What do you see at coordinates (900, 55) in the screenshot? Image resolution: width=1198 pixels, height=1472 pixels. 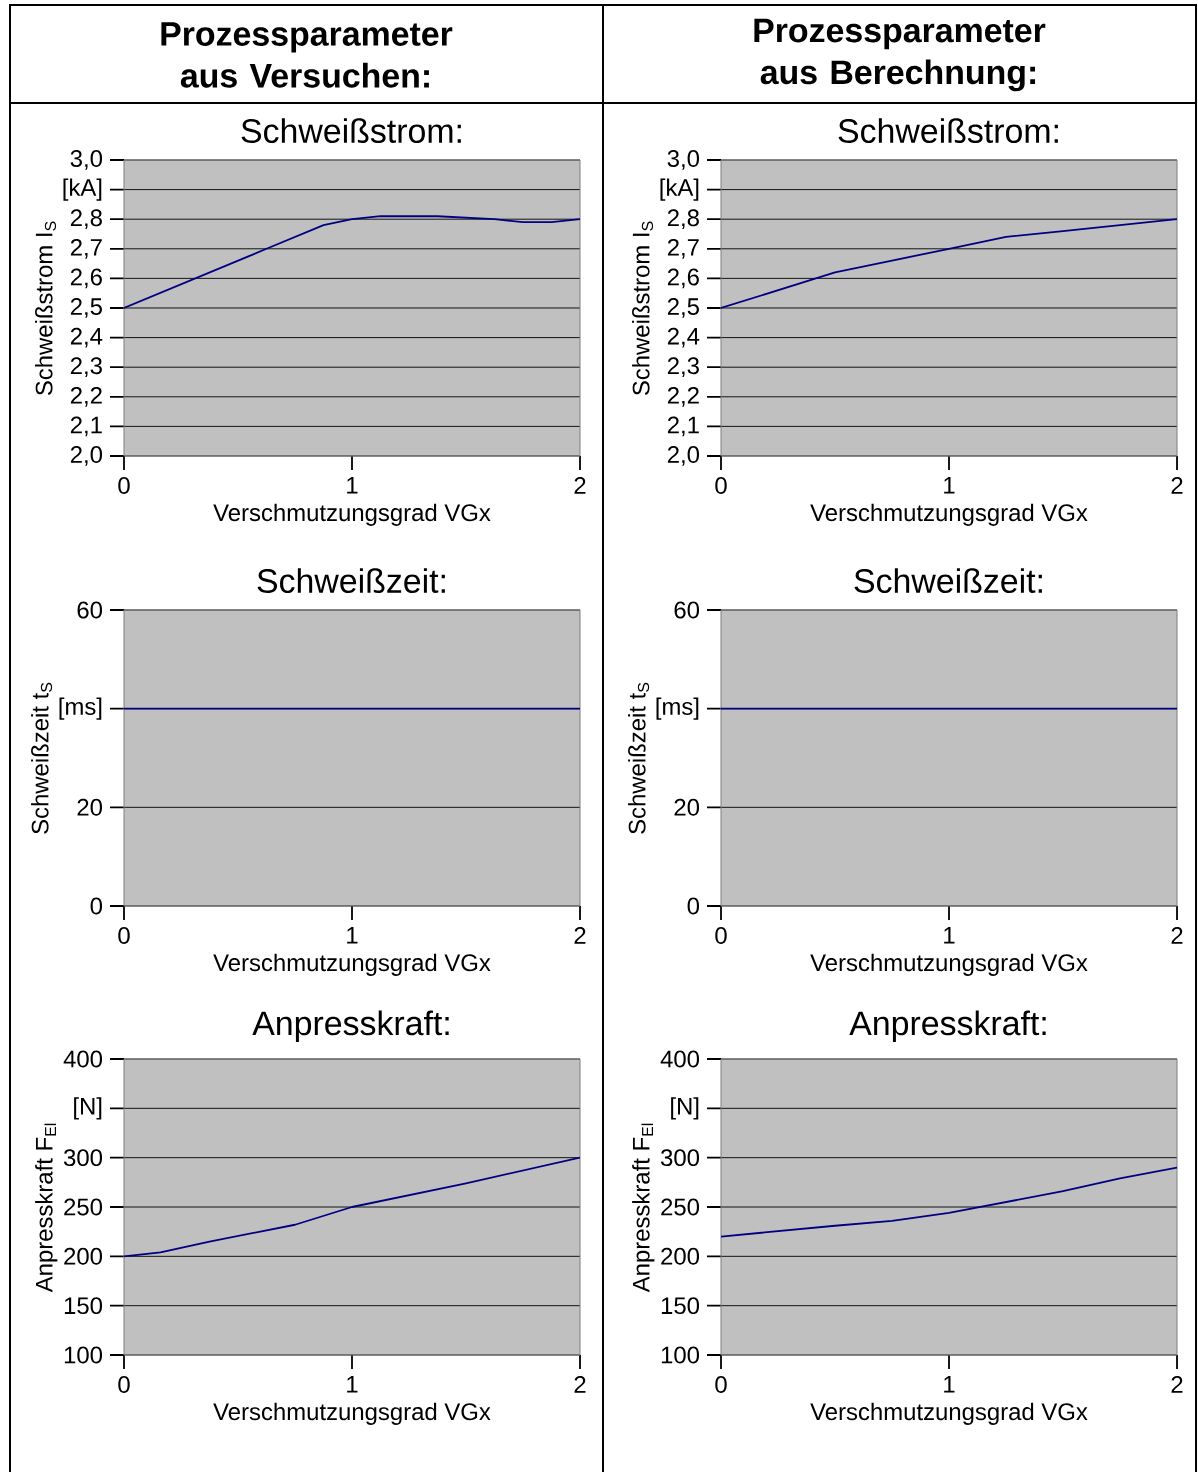 I see `text: Prozessparameter aus Berechnung:` at bounding box center [900, 55].